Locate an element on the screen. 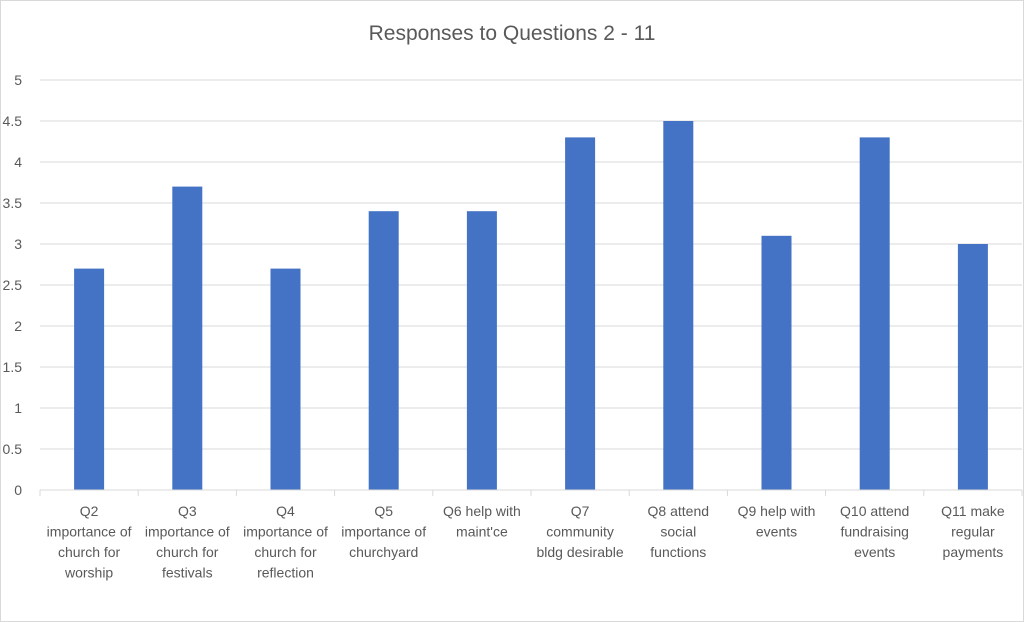 This screenshot has width=1024, height=622. x-category-label: Q11 make regular payments is located at coordinates (973, 531).